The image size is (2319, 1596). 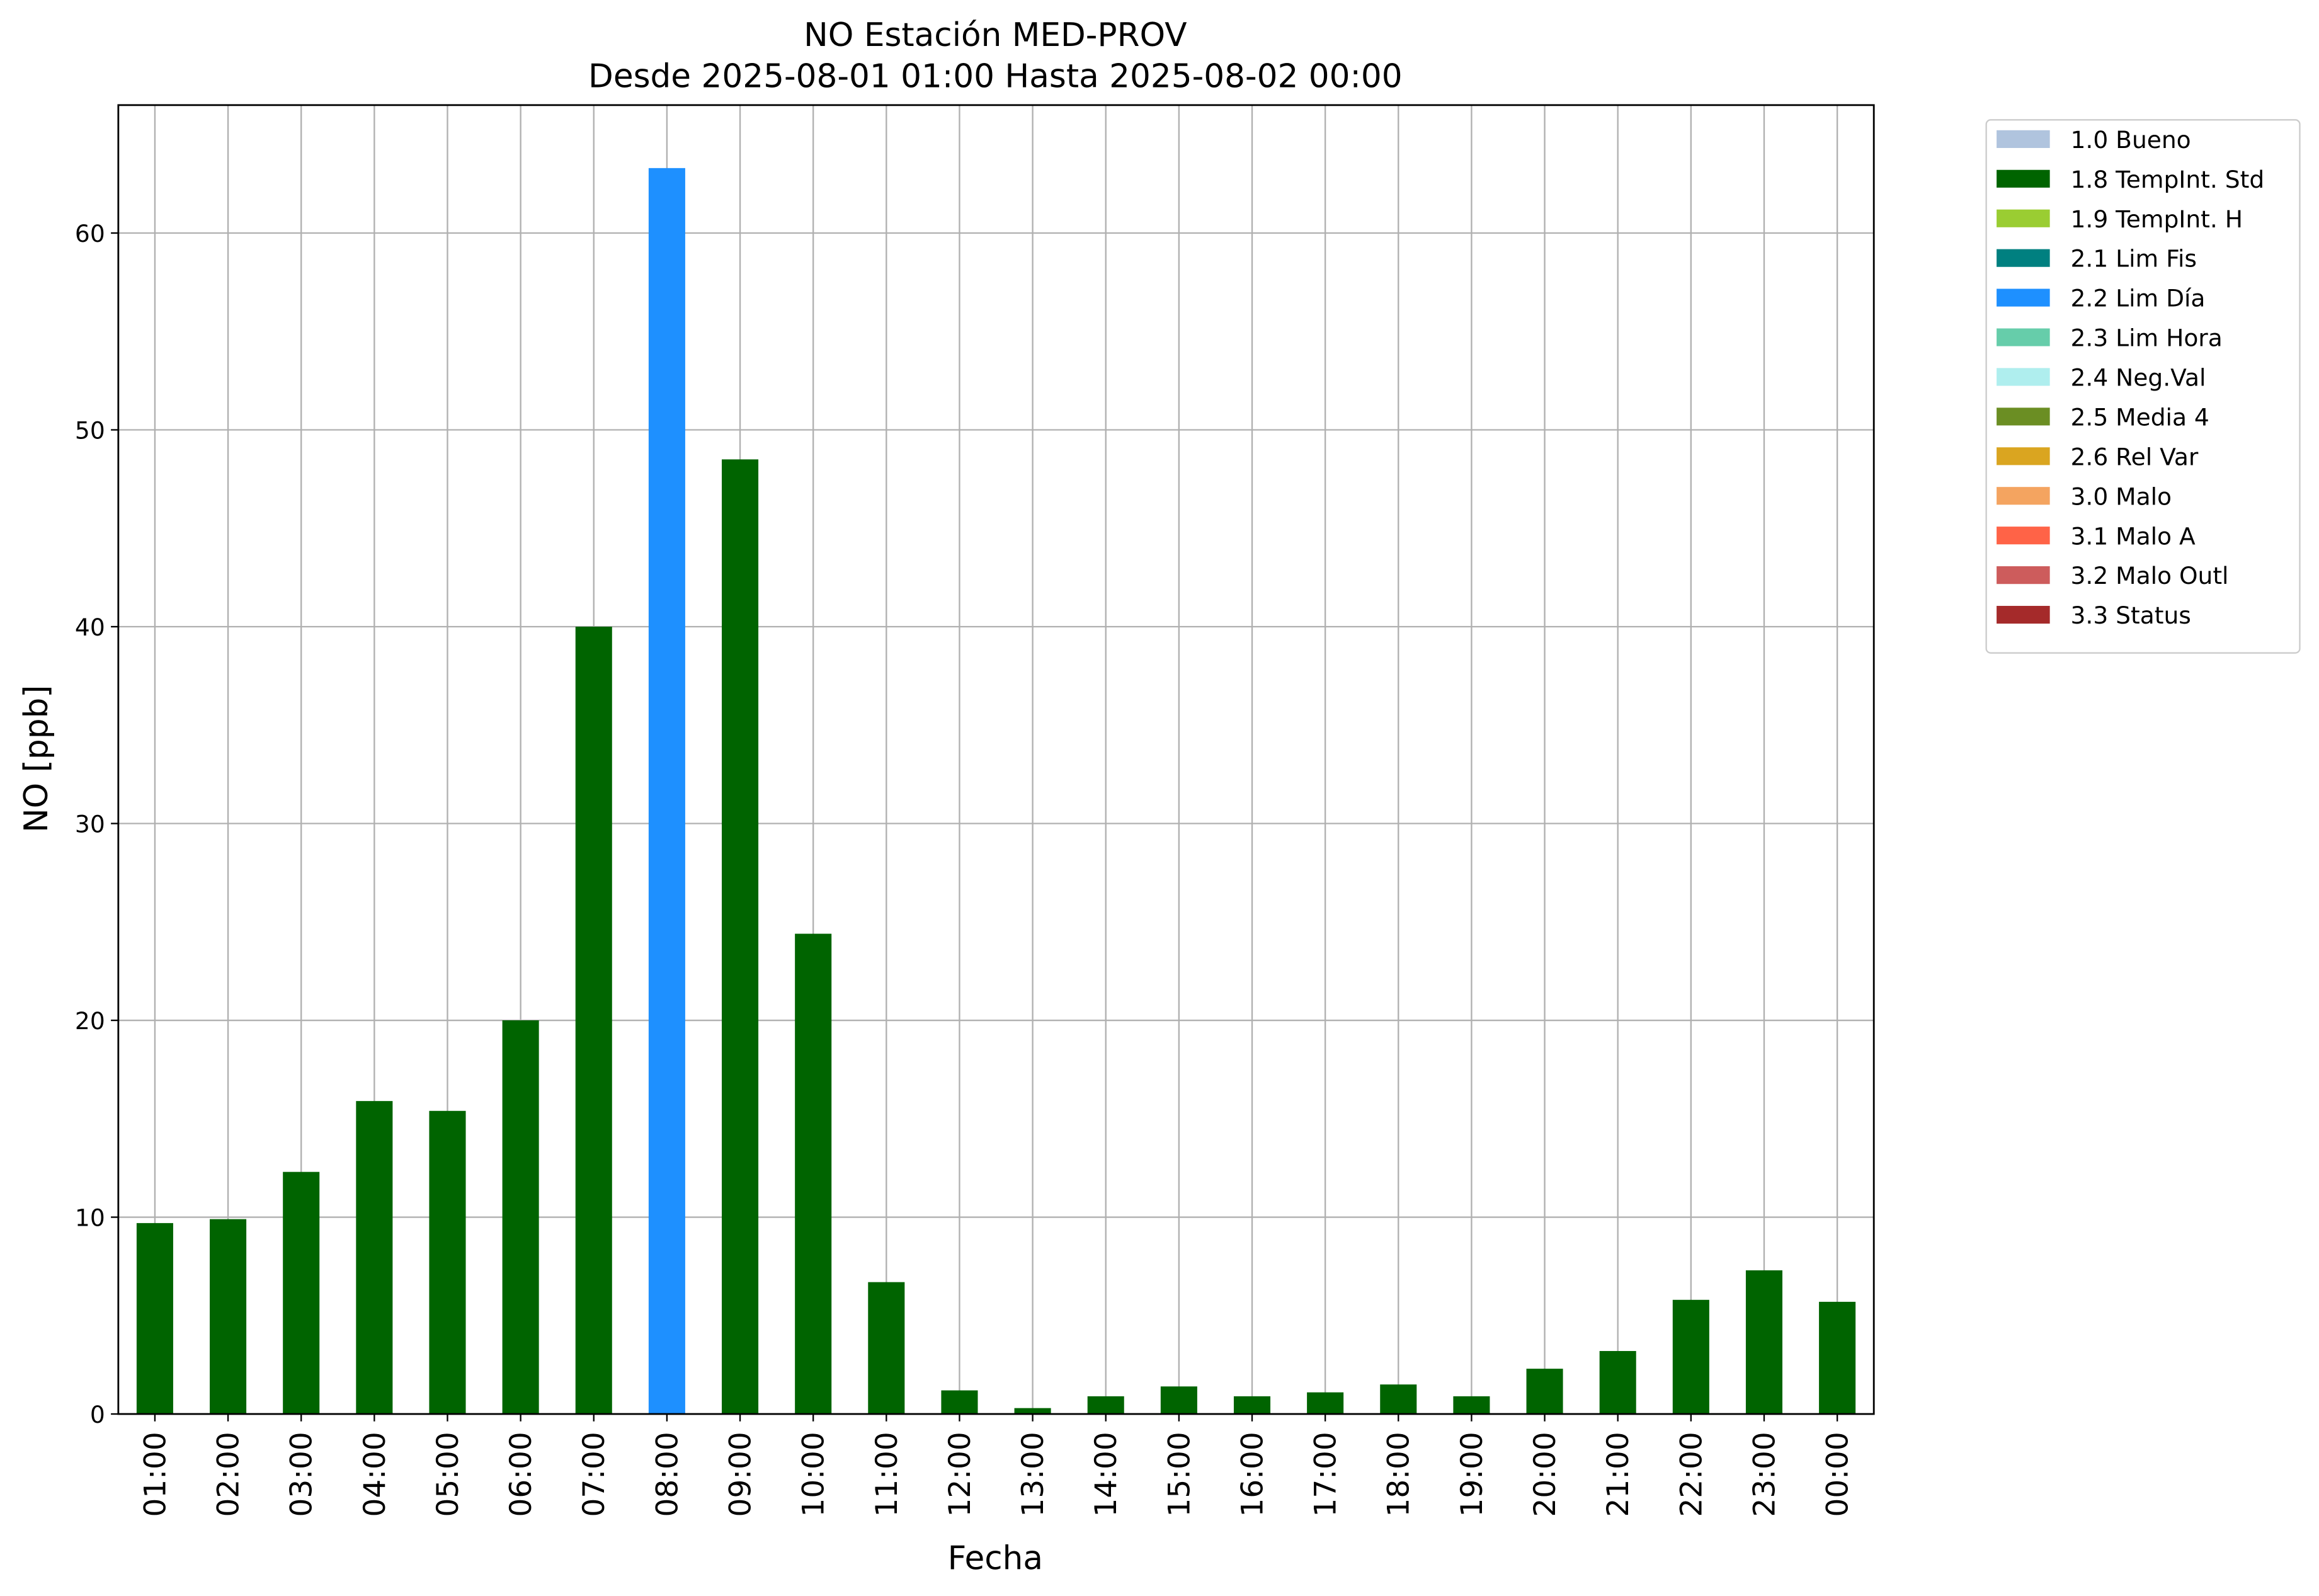 I want to click on x-tick-label: 21:00, so click(x=1618, y=1474).